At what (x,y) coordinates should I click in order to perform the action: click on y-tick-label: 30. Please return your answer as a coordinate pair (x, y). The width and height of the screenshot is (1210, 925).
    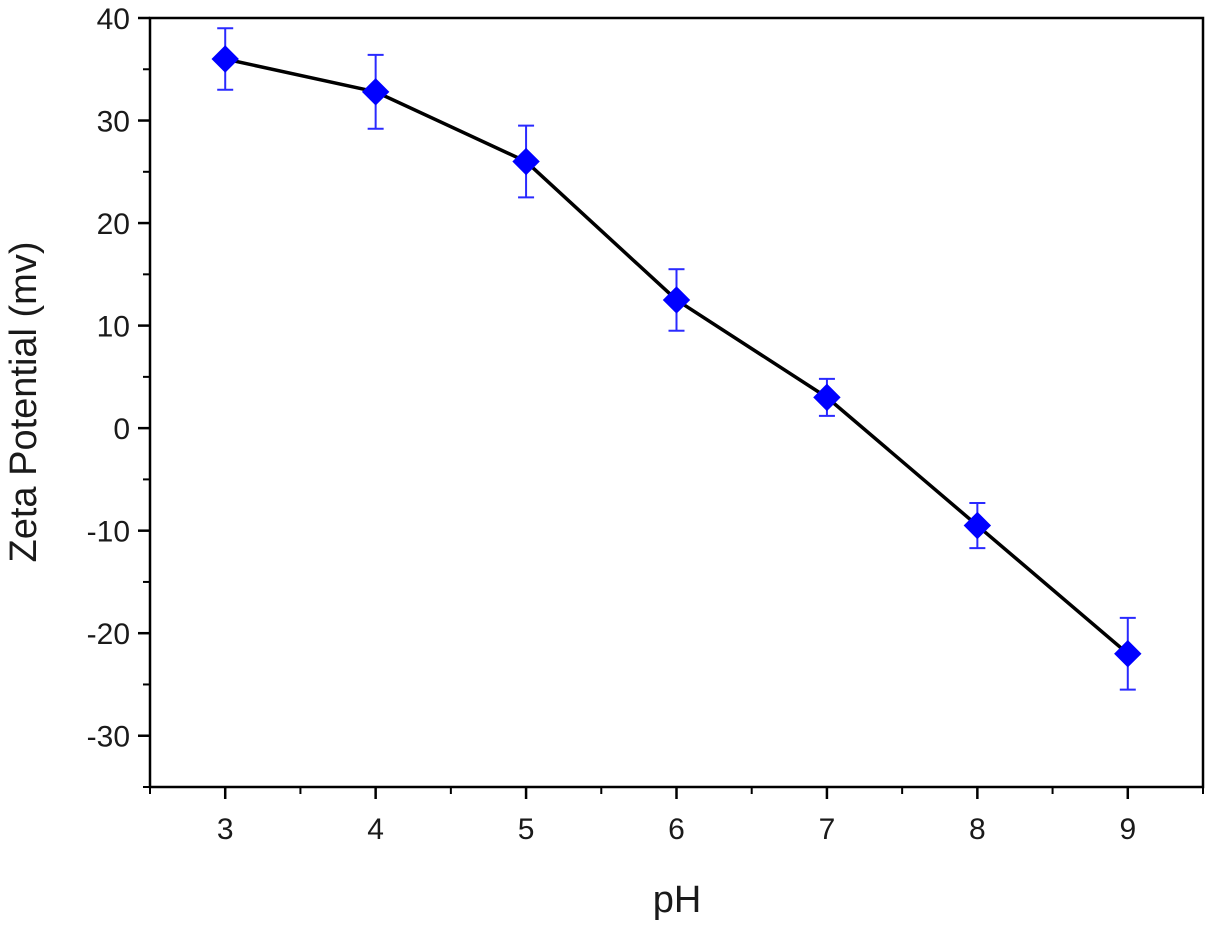
    Looking at the image, I should click on (113, 122).